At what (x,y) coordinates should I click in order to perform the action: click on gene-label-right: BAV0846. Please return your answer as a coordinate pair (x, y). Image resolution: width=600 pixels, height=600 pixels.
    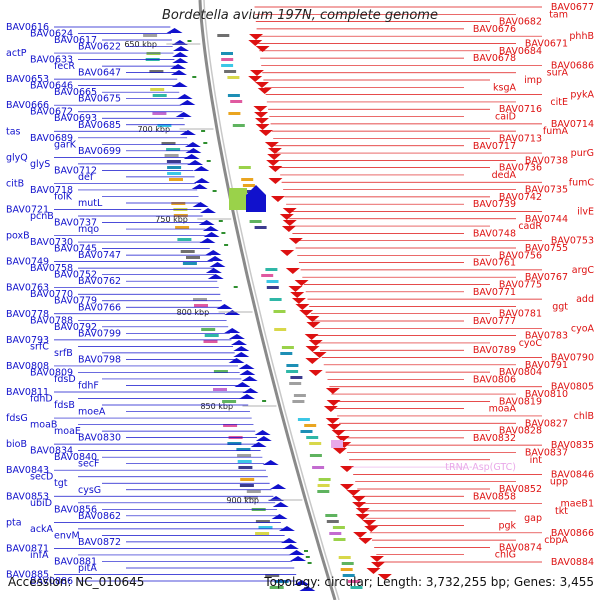
    Looking at the image, I should click on (572, 474).